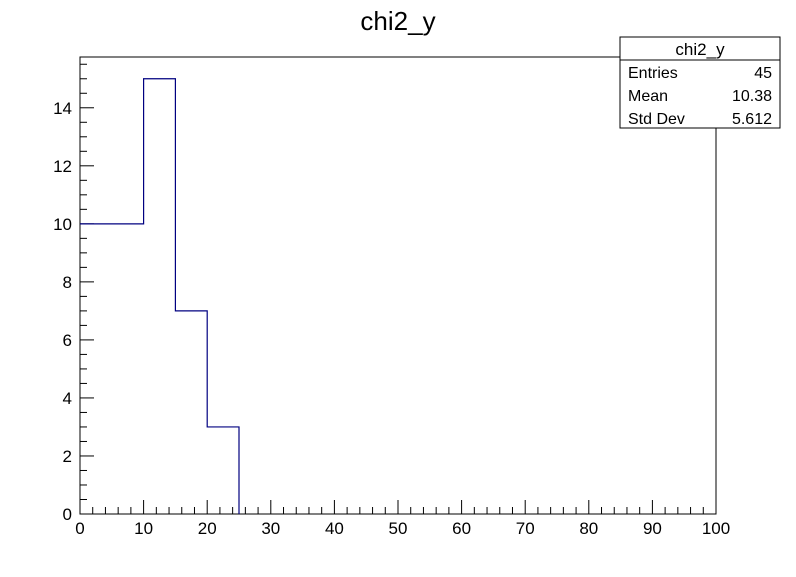  What do you see at coordinates (525, 528) in the screenshot?
I see `x-tick-label: 70` at bounding box center [525, 528].